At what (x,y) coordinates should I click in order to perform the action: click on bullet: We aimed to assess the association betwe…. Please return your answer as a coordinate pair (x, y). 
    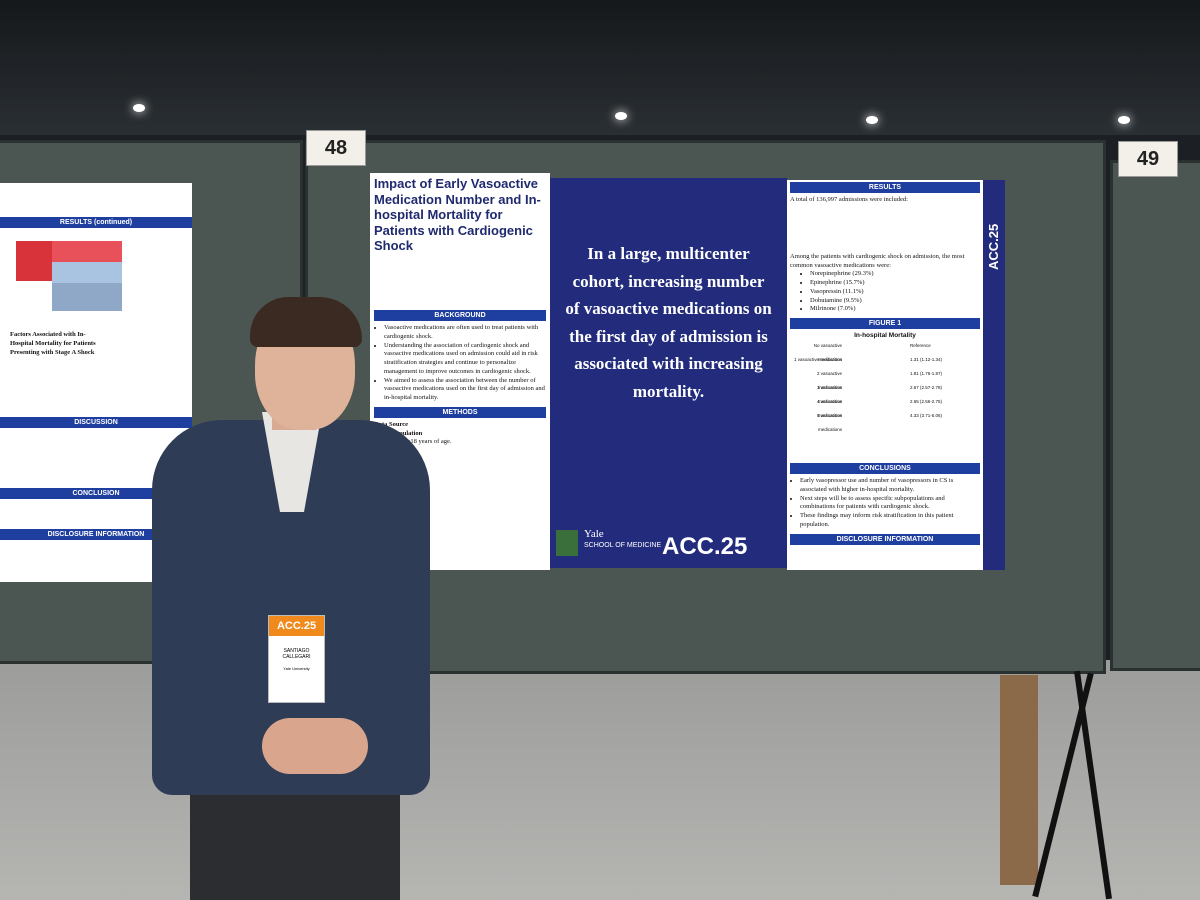
    Looking at the image, I should click on (465, 390).